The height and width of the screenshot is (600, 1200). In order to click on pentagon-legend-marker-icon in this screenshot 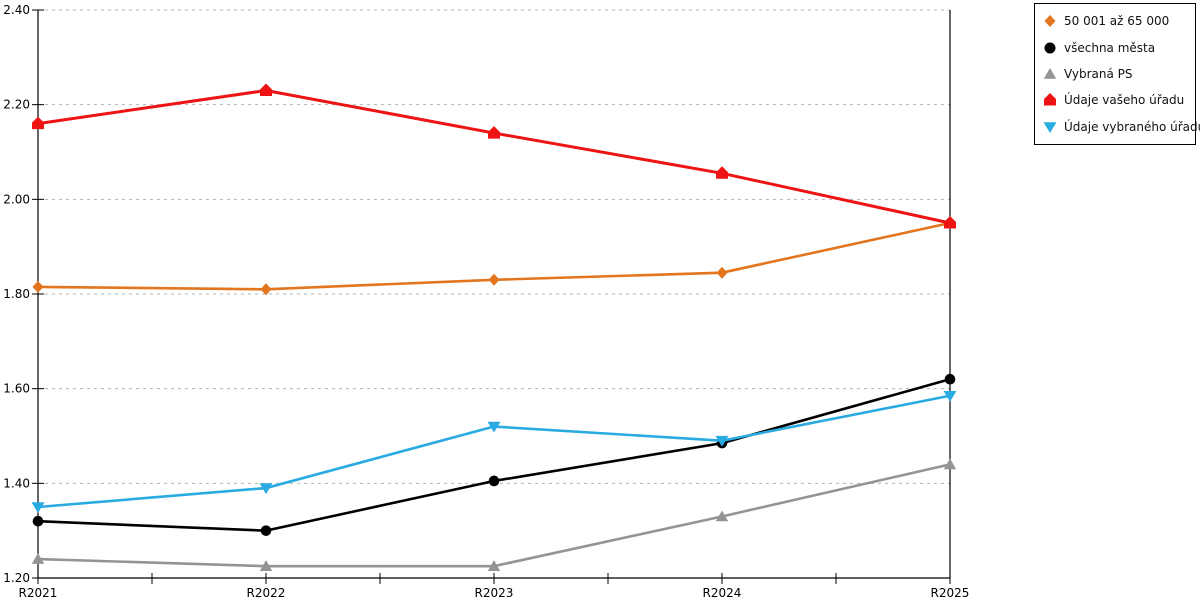, I will do `click(1050, 99)`.